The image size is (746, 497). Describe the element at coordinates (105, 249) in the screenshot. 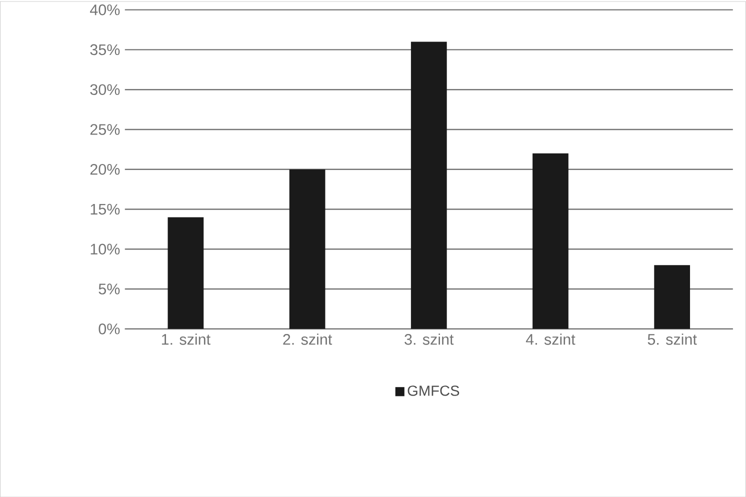

I see `y-tick-label: 10%` at that location.